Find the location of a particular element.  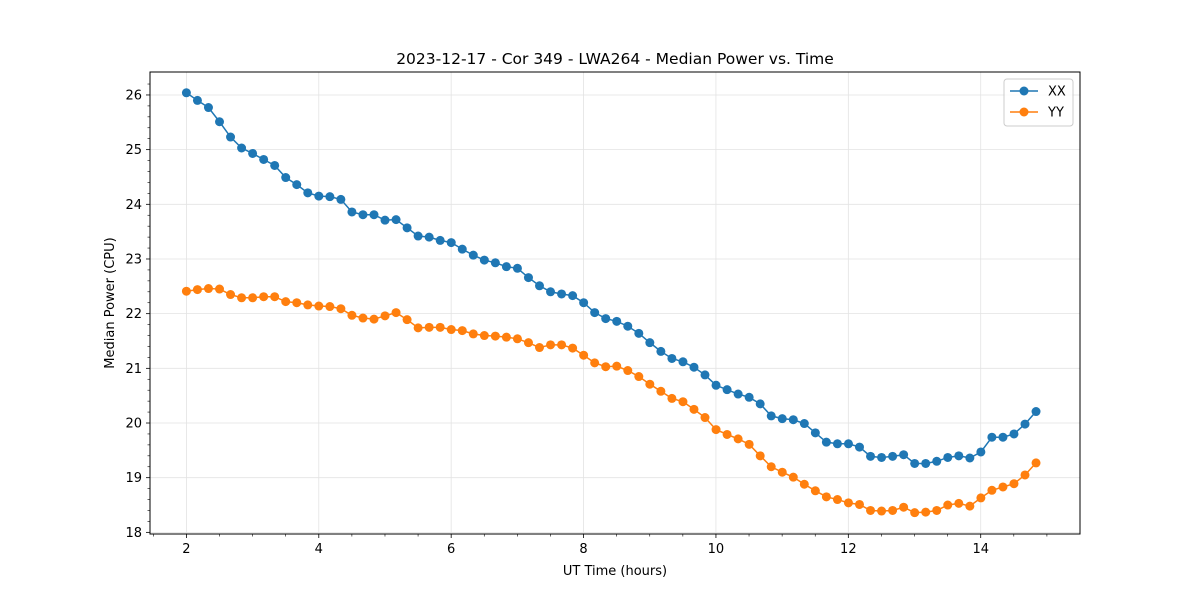

y-tick-label: 22 is located at coordinates (133, 314).